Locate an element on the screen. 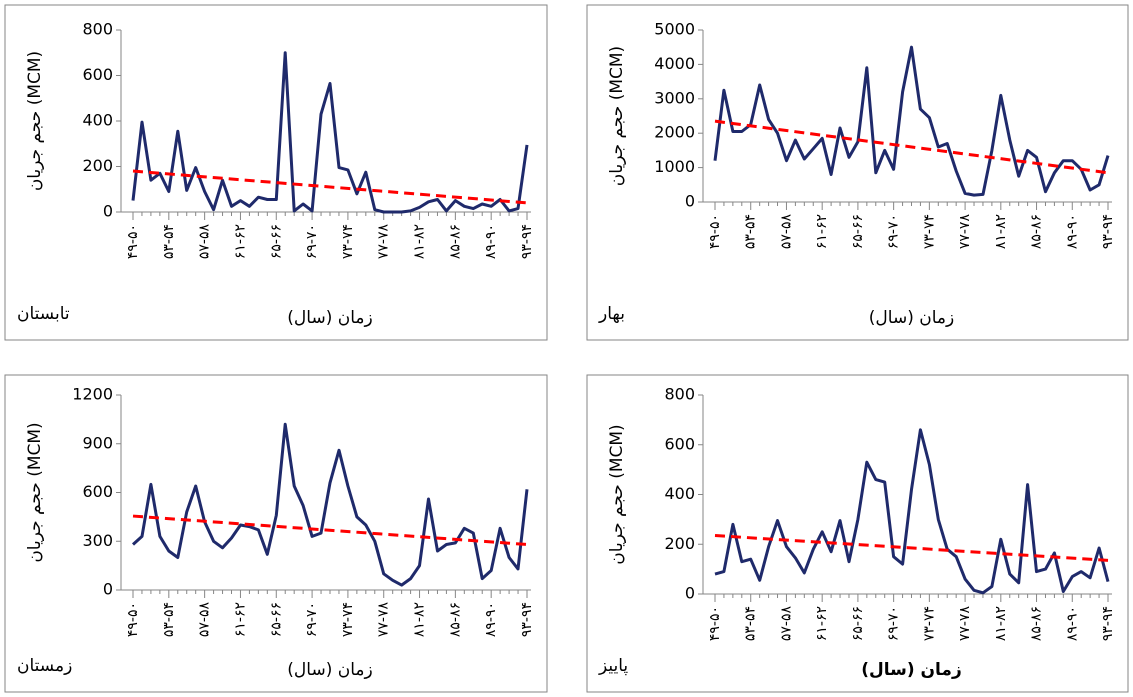  y-tick-label: 3000 is located at coordinates (674, 97).